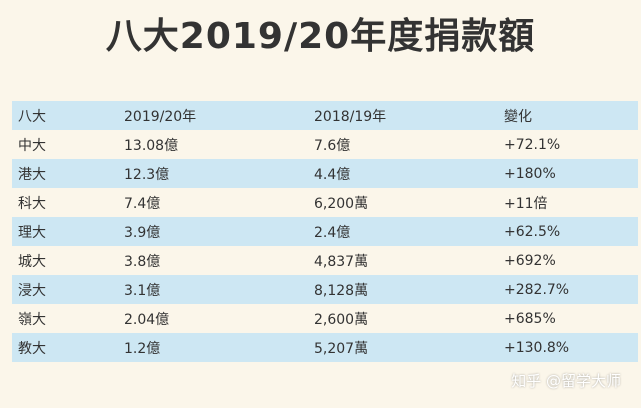  I want to click on cell-2019-20: 3.8億, so click(142, 261).